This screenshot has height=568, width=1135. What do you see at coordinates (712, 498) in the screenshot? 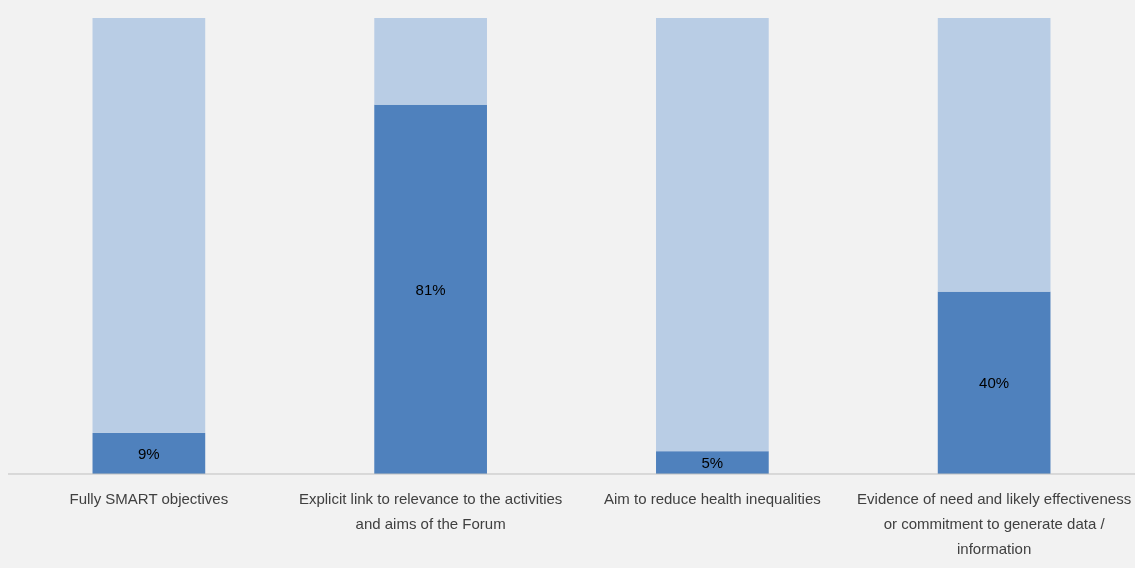
I see `x-tick-label: Aim to reduce health inequalities` at bounding box center [712, 498].